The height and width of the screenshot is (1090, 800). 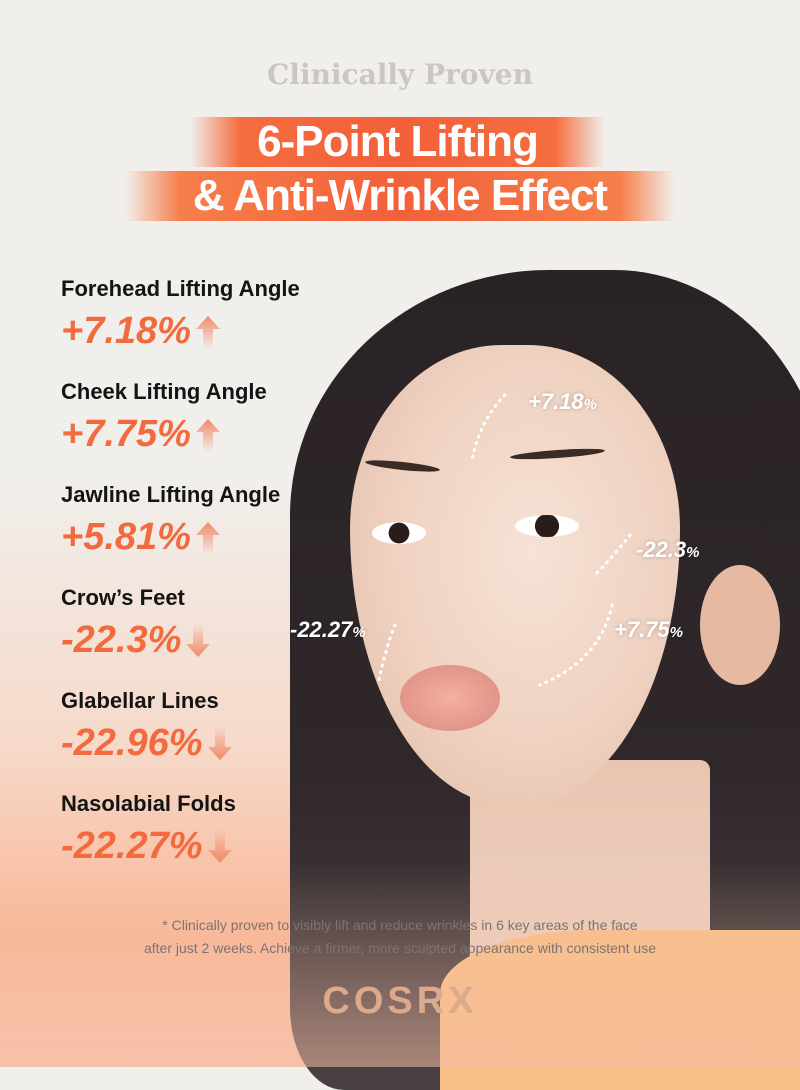 I want to click on face-label-number: +7.75, so click(x=642, y=629).